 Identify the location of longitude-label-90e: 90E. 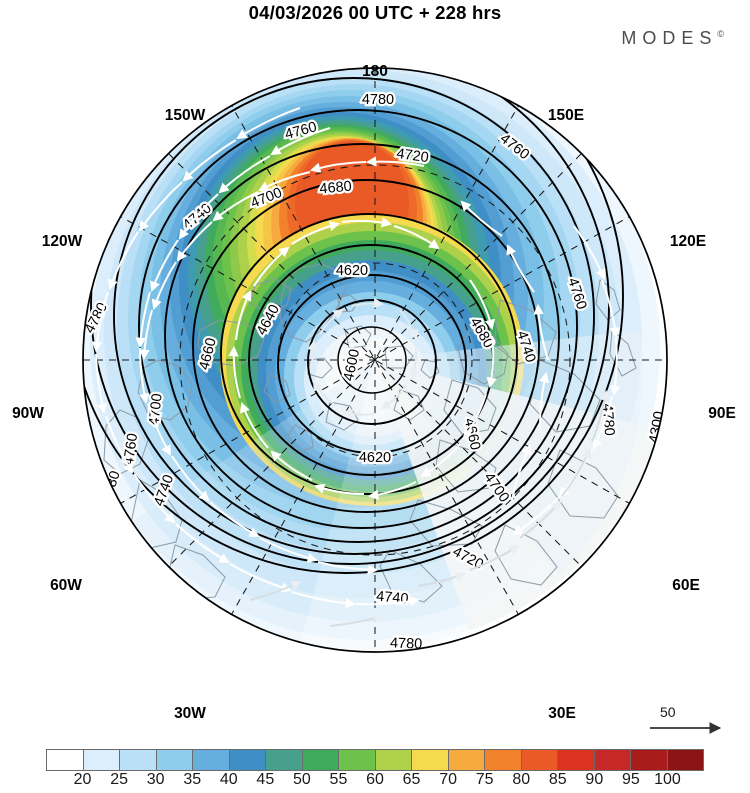
(722, 413).